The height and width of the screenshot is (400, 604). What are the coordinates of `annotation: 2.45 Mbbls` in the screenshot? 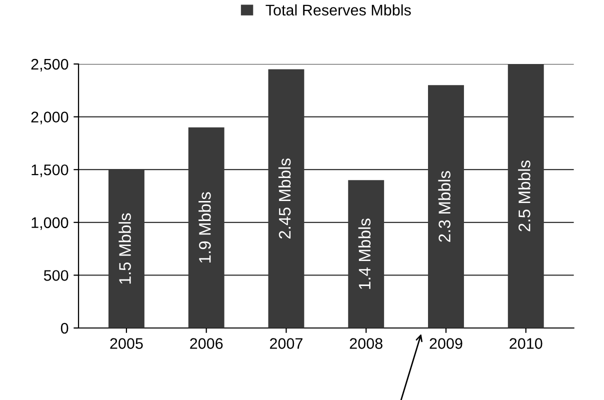 It's located at (284, 198).